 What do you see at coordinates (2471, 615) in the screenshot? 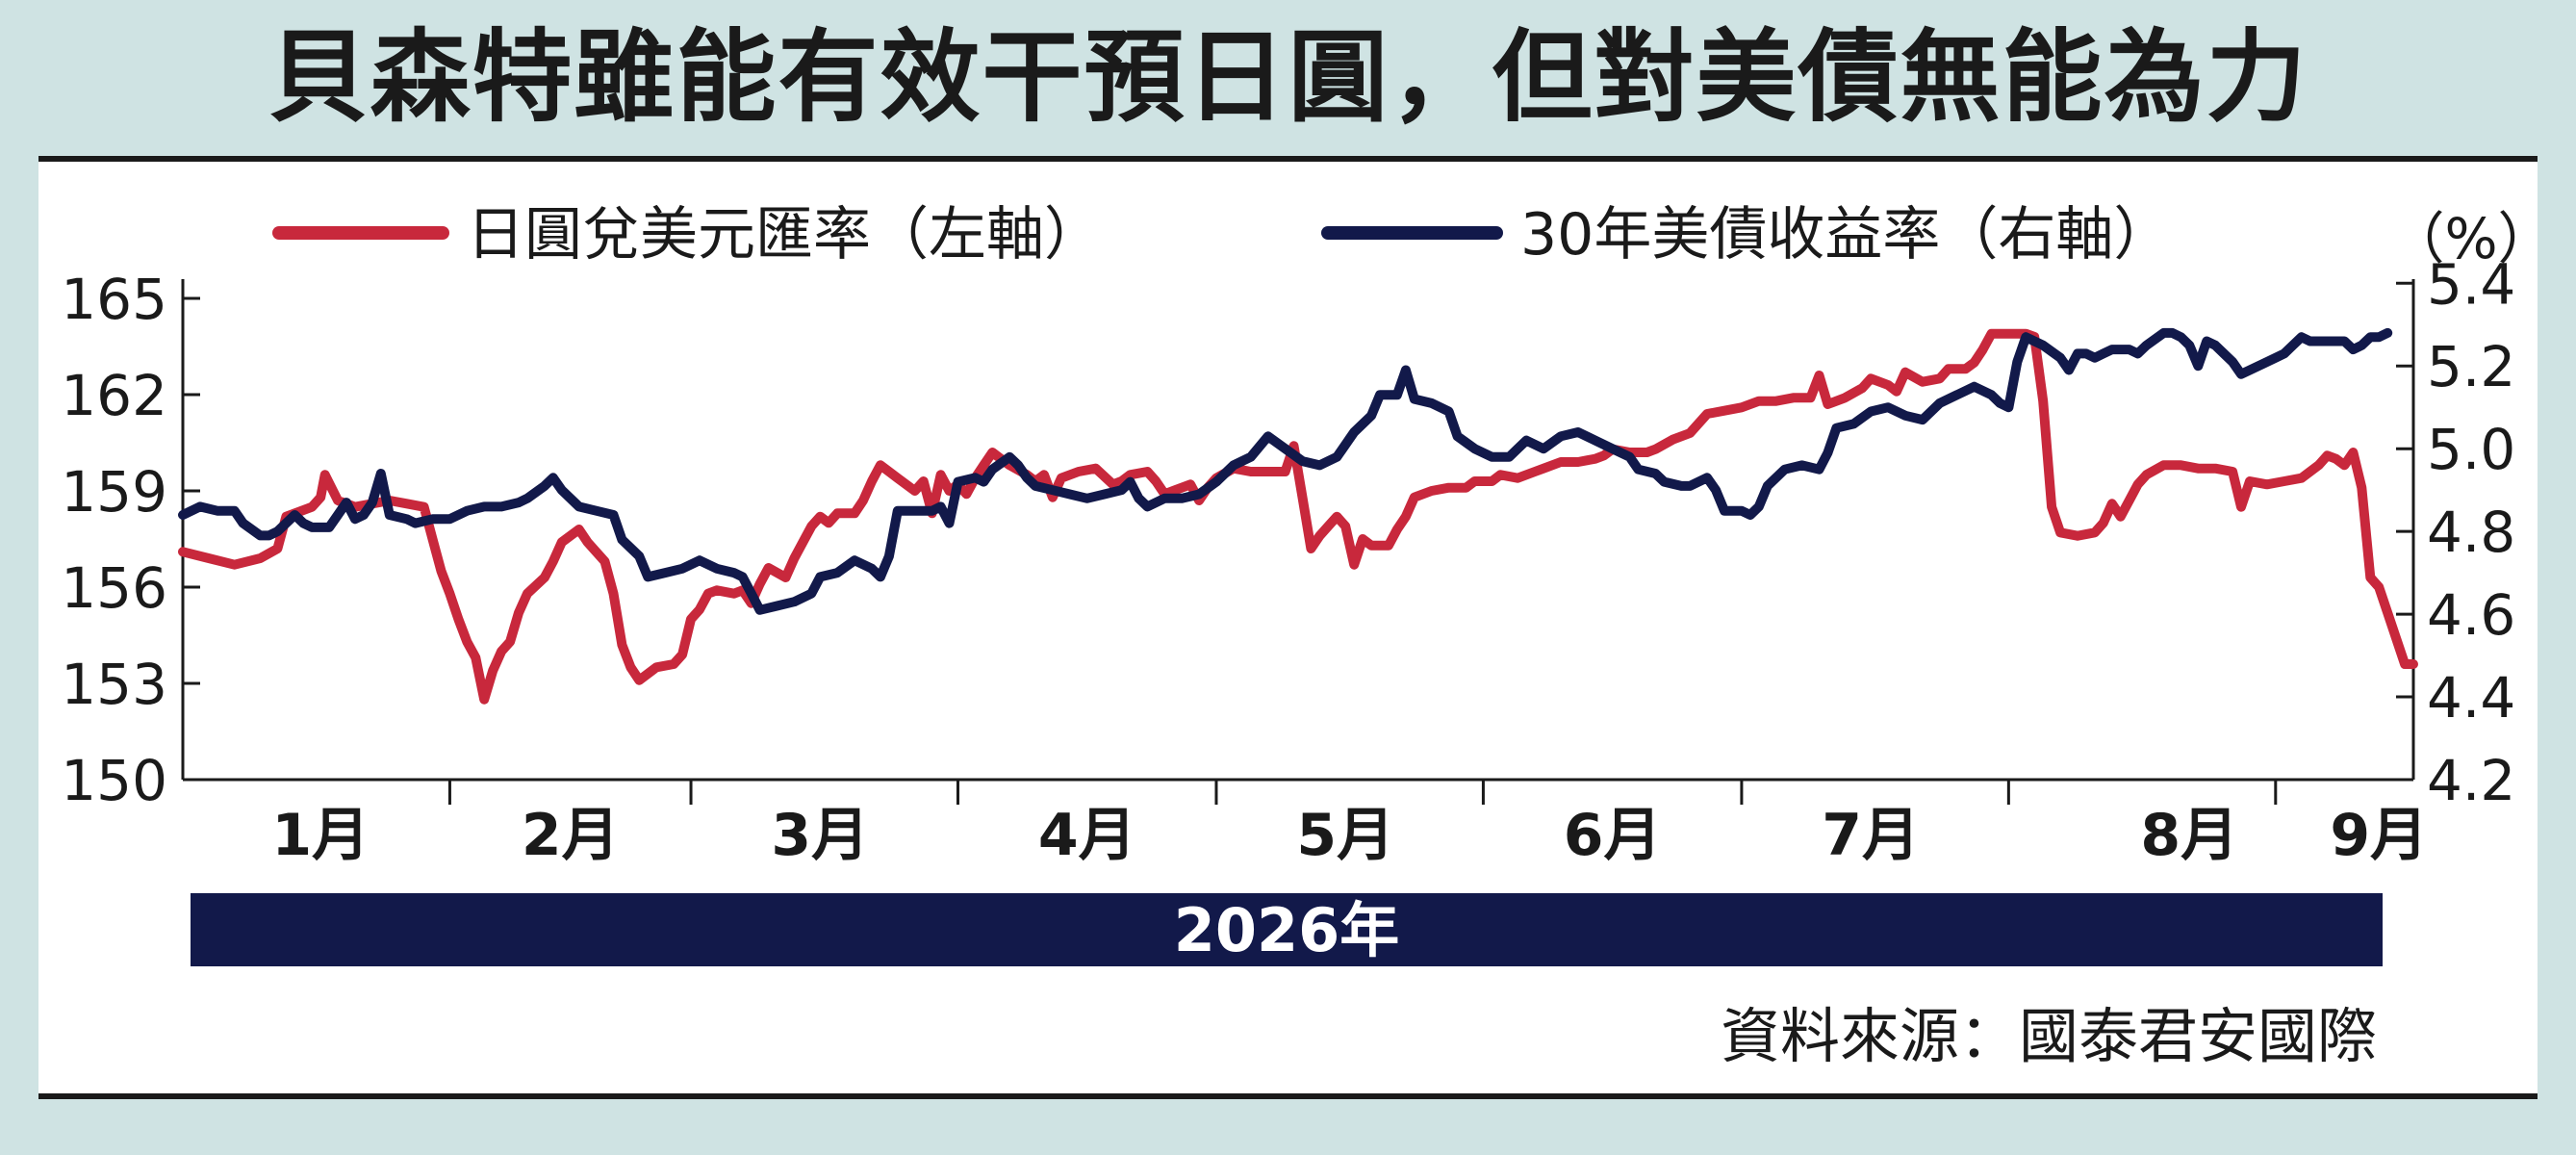
I see `right-tick-label: 4.6` at bounding box center [2471, 615].